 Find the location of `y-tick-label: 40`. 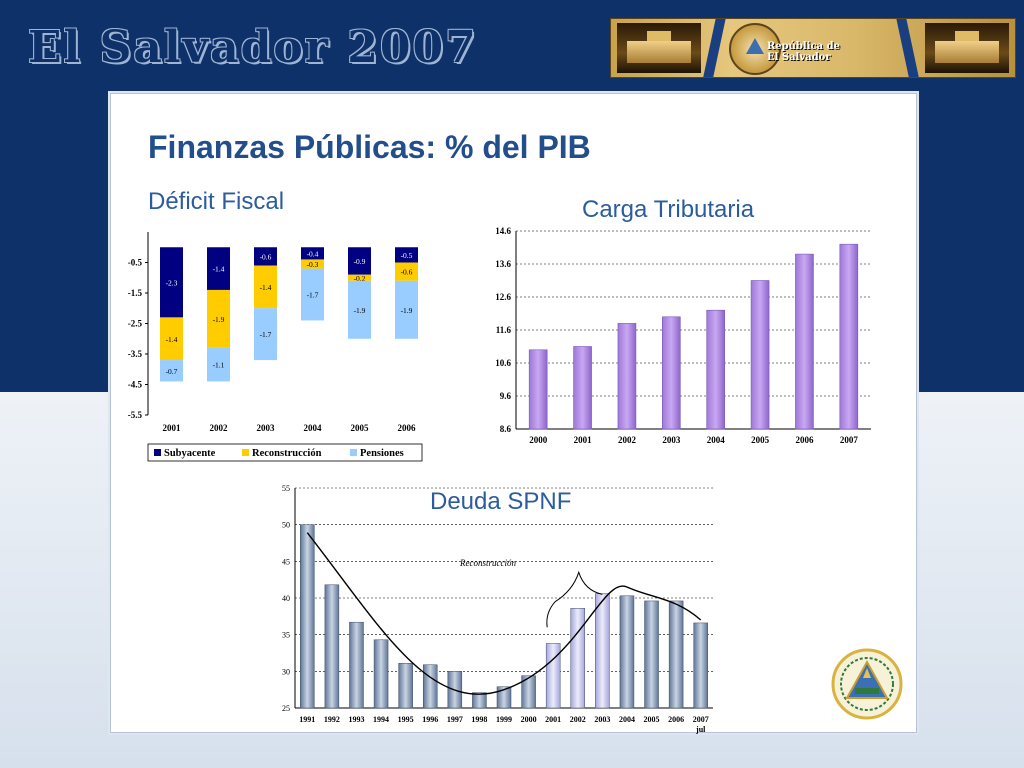

y-tick-label: 40 is located at coordinates (286, 598).